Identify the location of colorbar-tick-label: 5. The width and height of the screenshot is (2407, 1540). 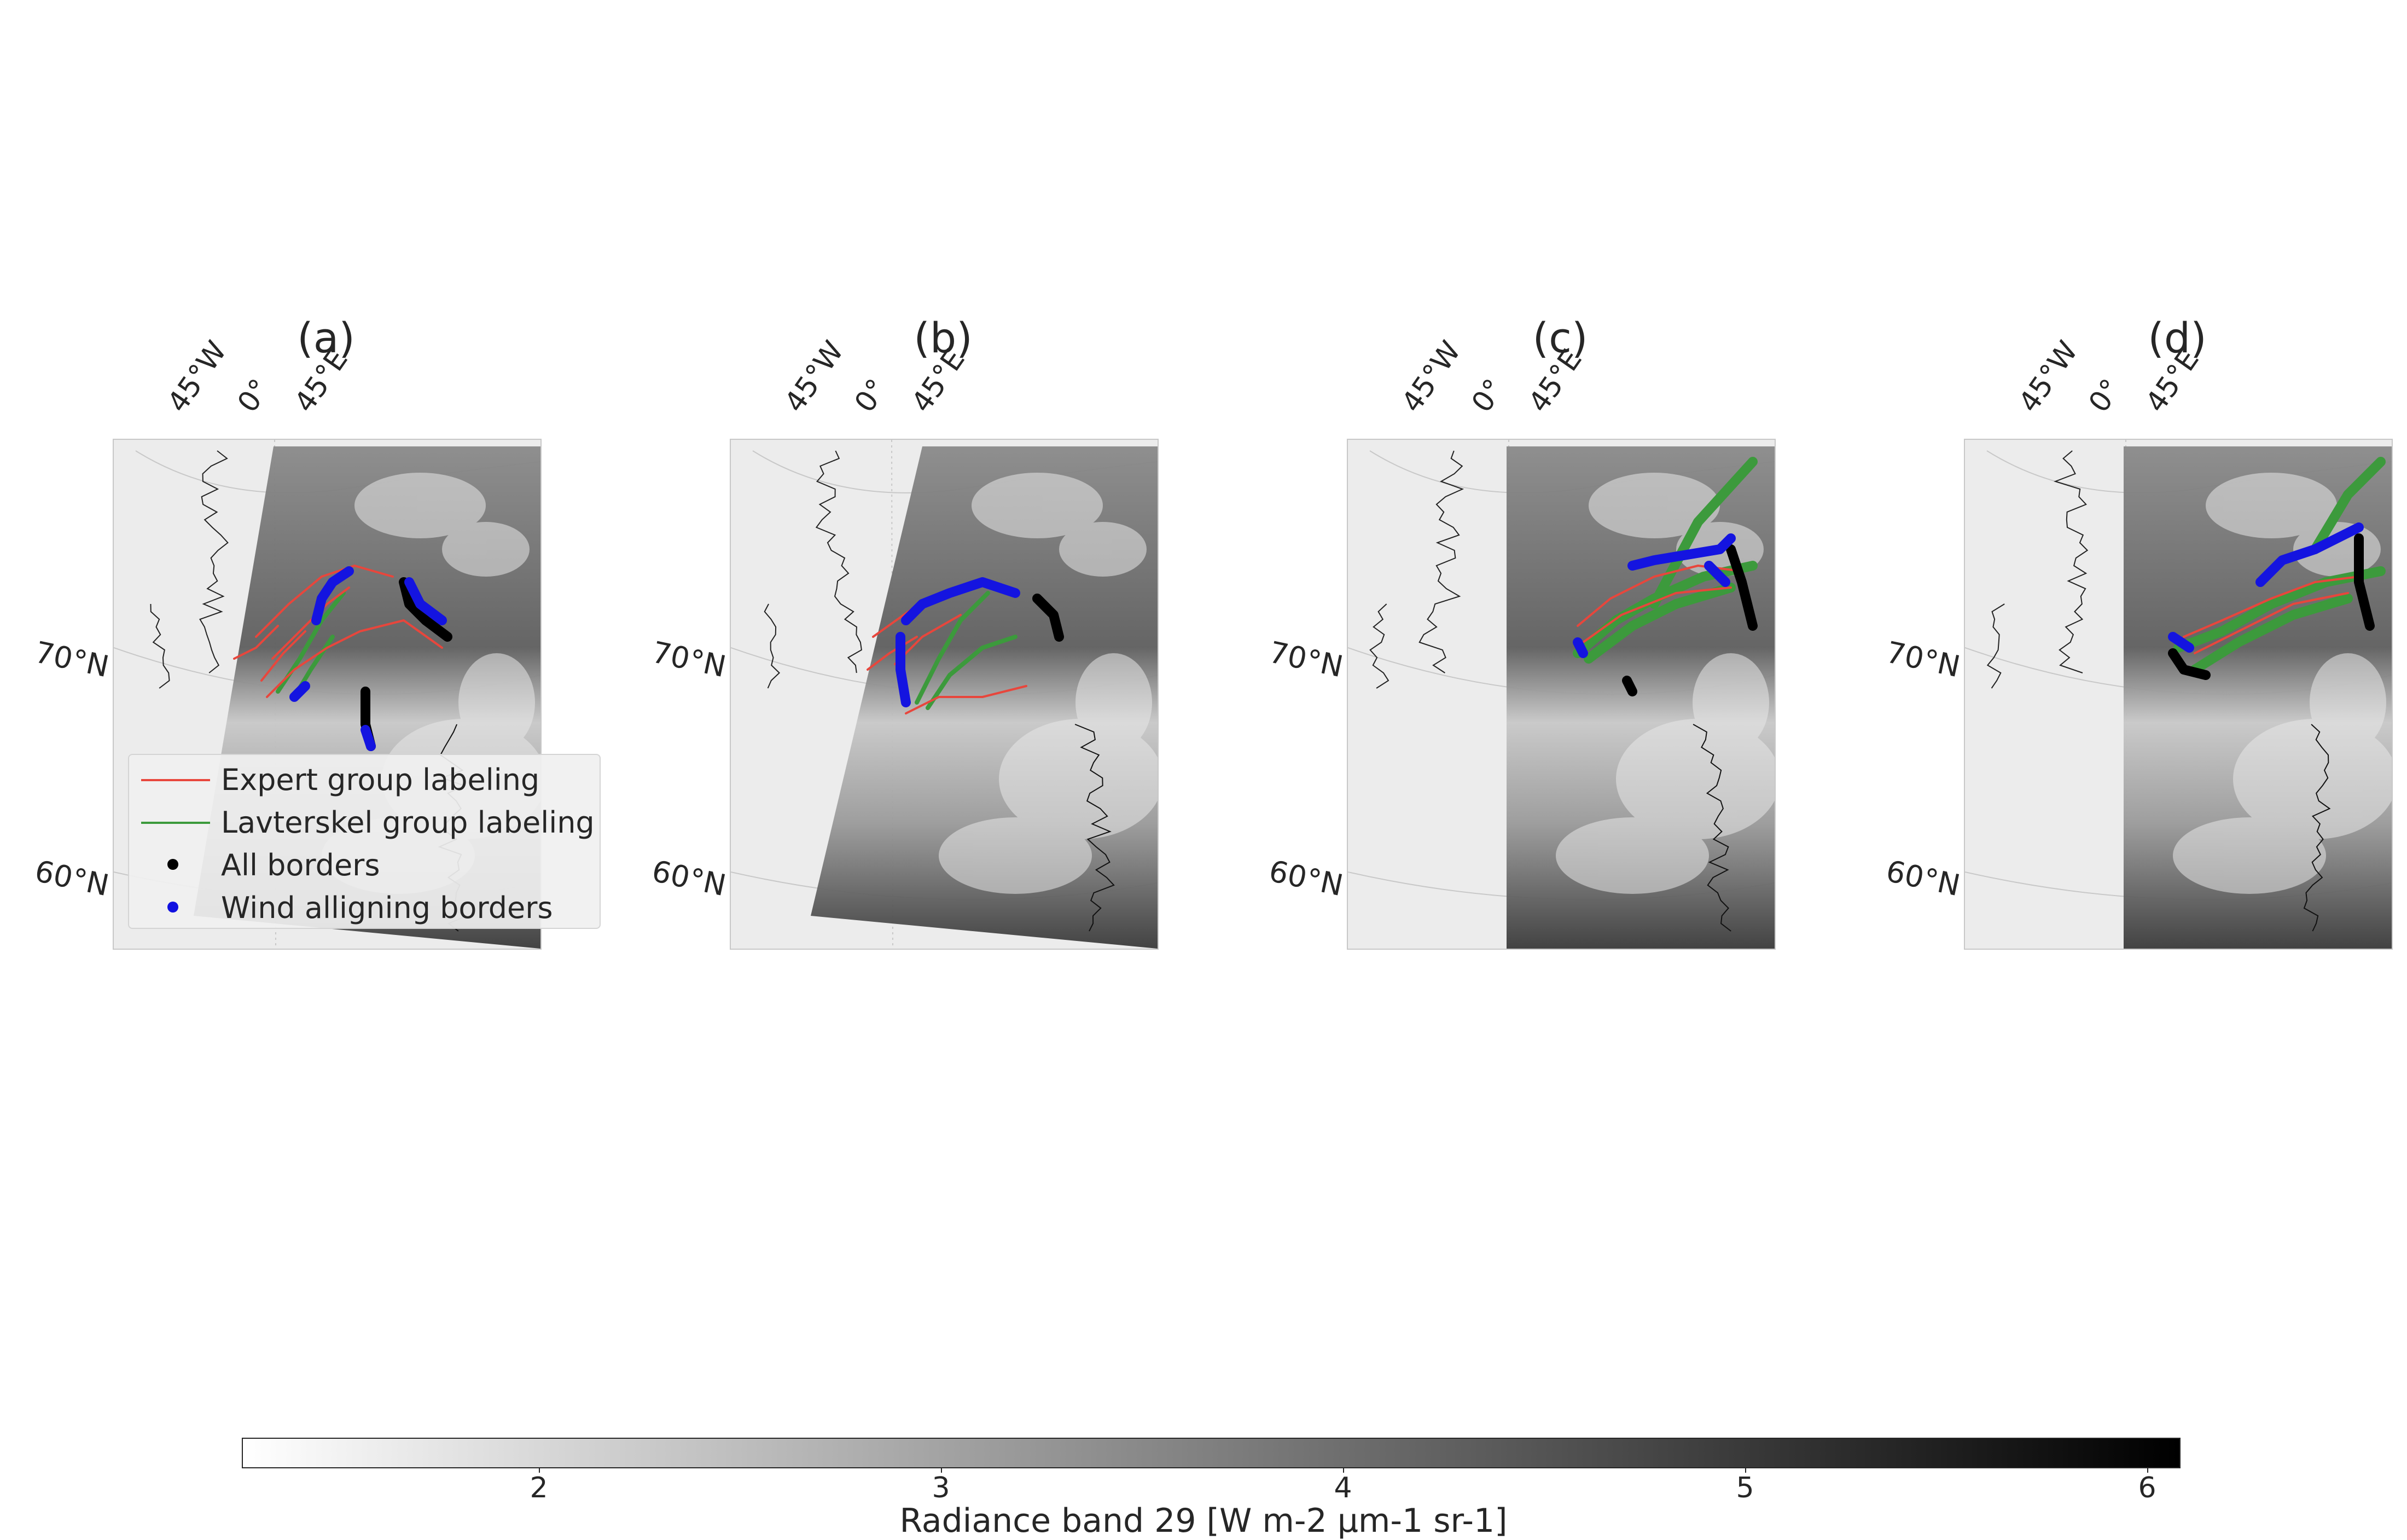
(1745, 1488).